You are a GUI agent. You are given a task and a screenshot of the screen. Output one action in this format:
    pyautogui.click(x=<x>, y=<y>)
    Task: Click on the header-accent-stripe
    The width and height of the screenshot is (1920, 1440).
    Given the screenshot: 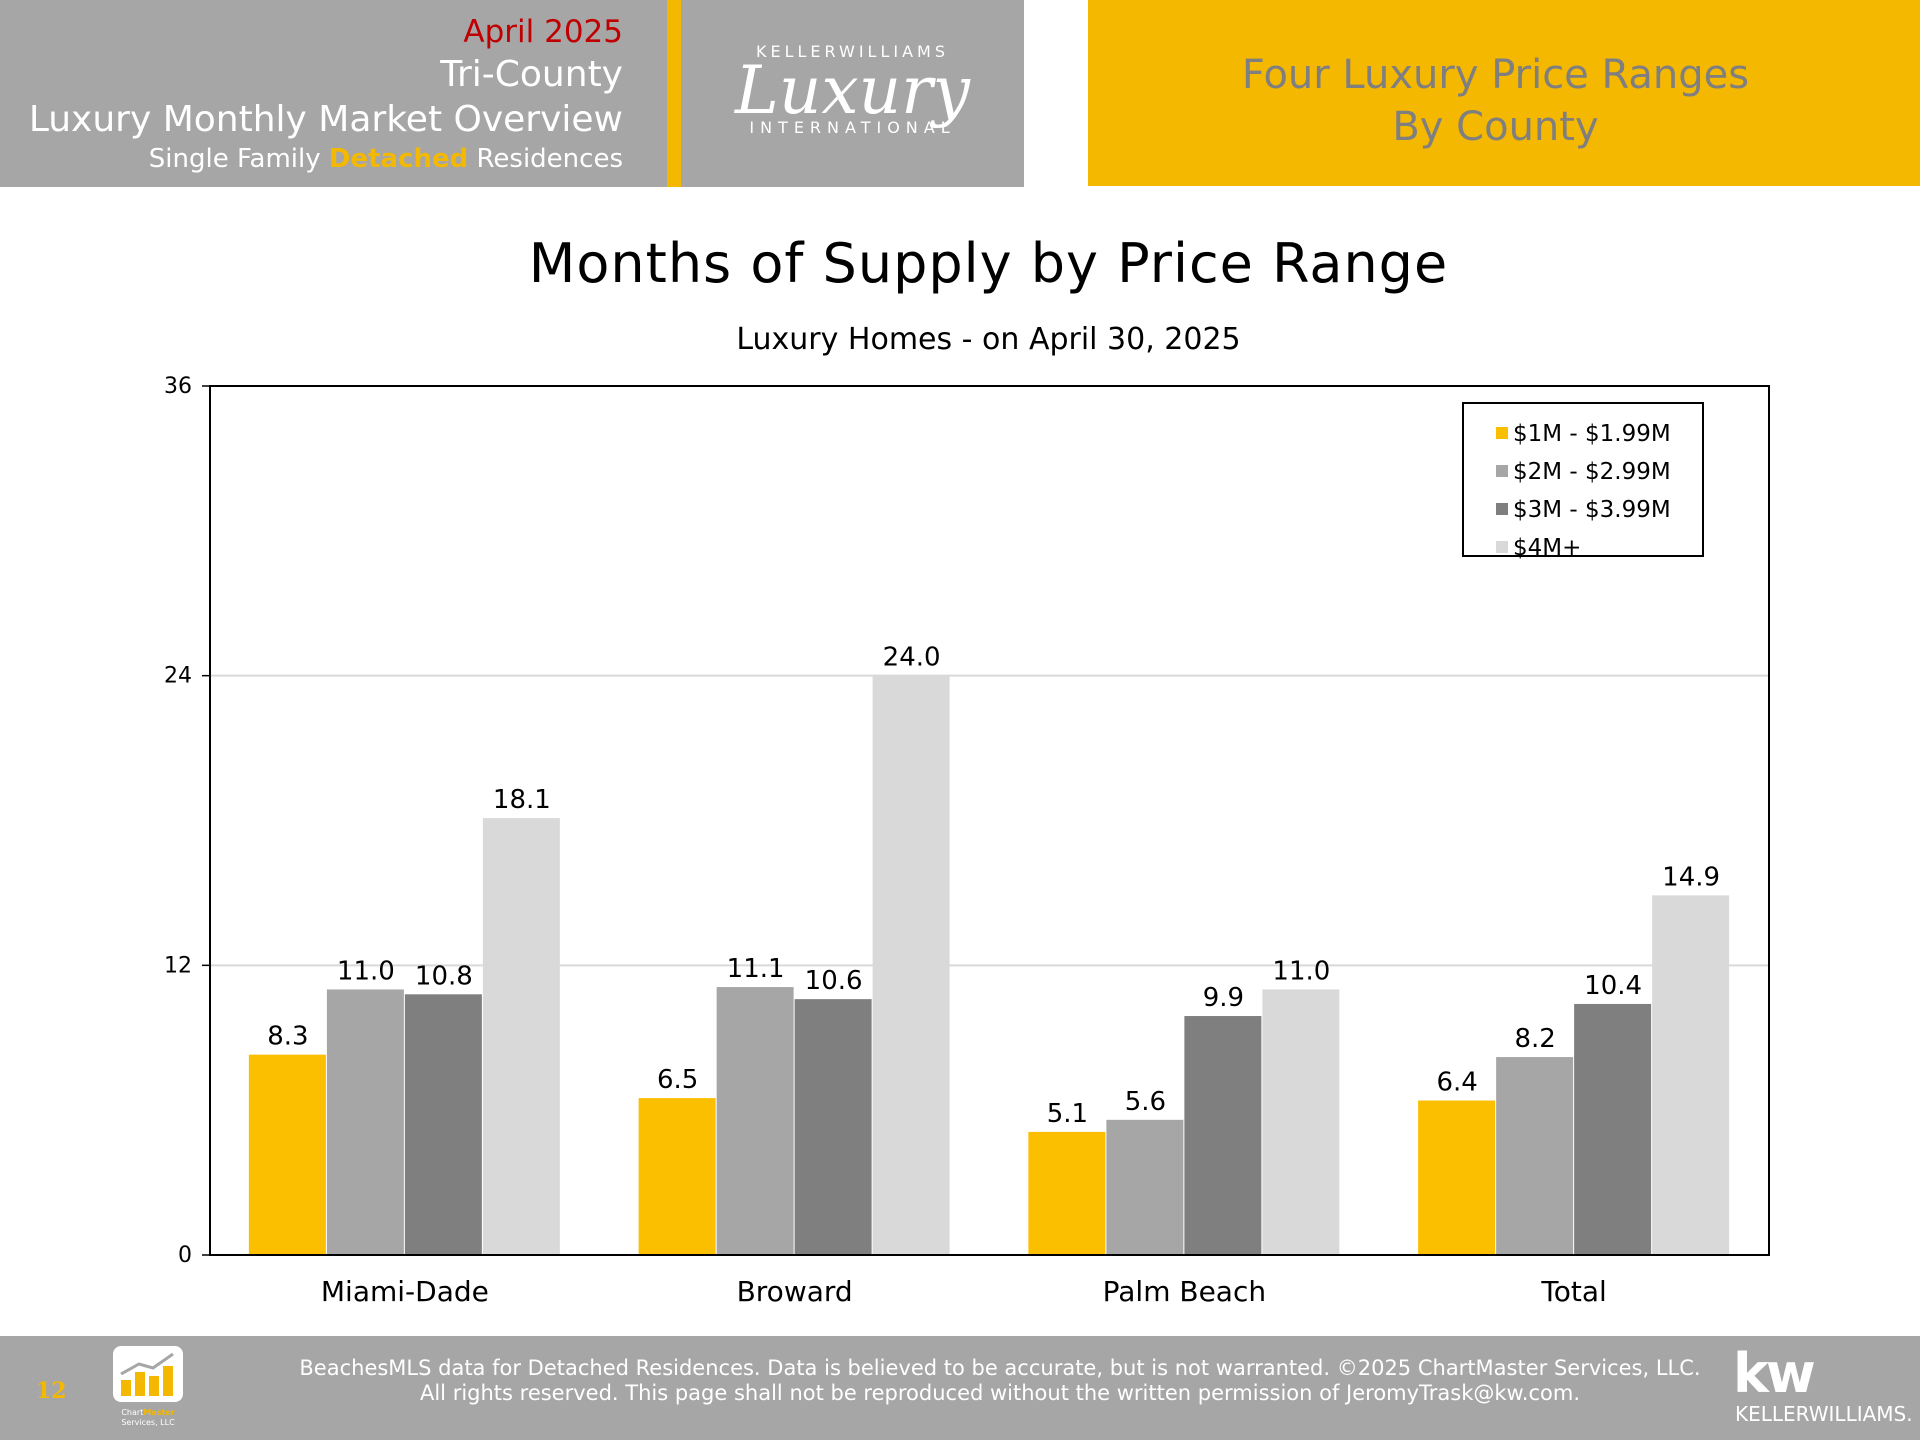 What is the action you would take?
    pyautogui.click(x=674, y=93)
    